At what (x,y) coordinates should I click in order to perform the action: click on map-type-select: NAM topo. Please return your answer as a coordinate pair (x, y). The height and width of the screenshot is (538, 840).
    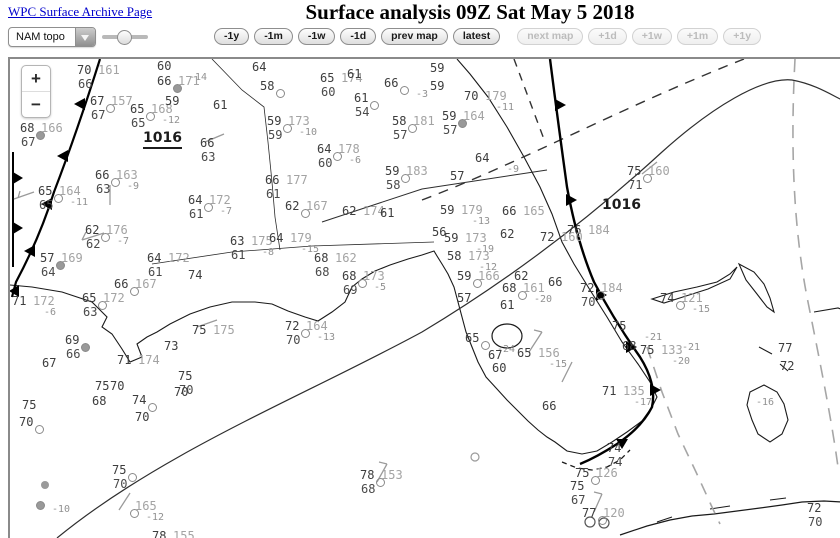
    Looking at the image, I should click on (52, 37).